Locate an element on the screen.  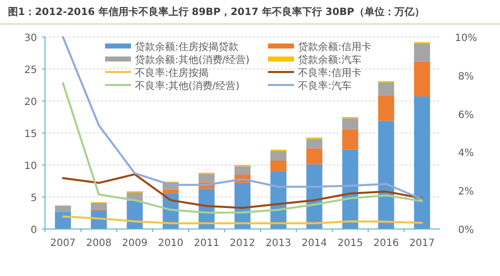
x-tick-label: 2015 is located at coordinates (350, 243).